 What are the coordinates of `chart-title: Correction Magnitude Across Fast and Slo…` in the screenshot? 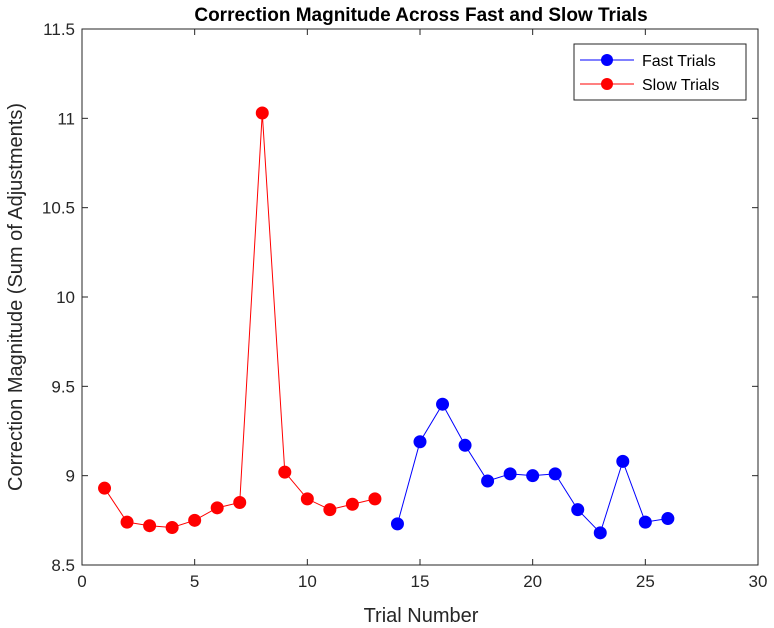 It's located at (420, 15).